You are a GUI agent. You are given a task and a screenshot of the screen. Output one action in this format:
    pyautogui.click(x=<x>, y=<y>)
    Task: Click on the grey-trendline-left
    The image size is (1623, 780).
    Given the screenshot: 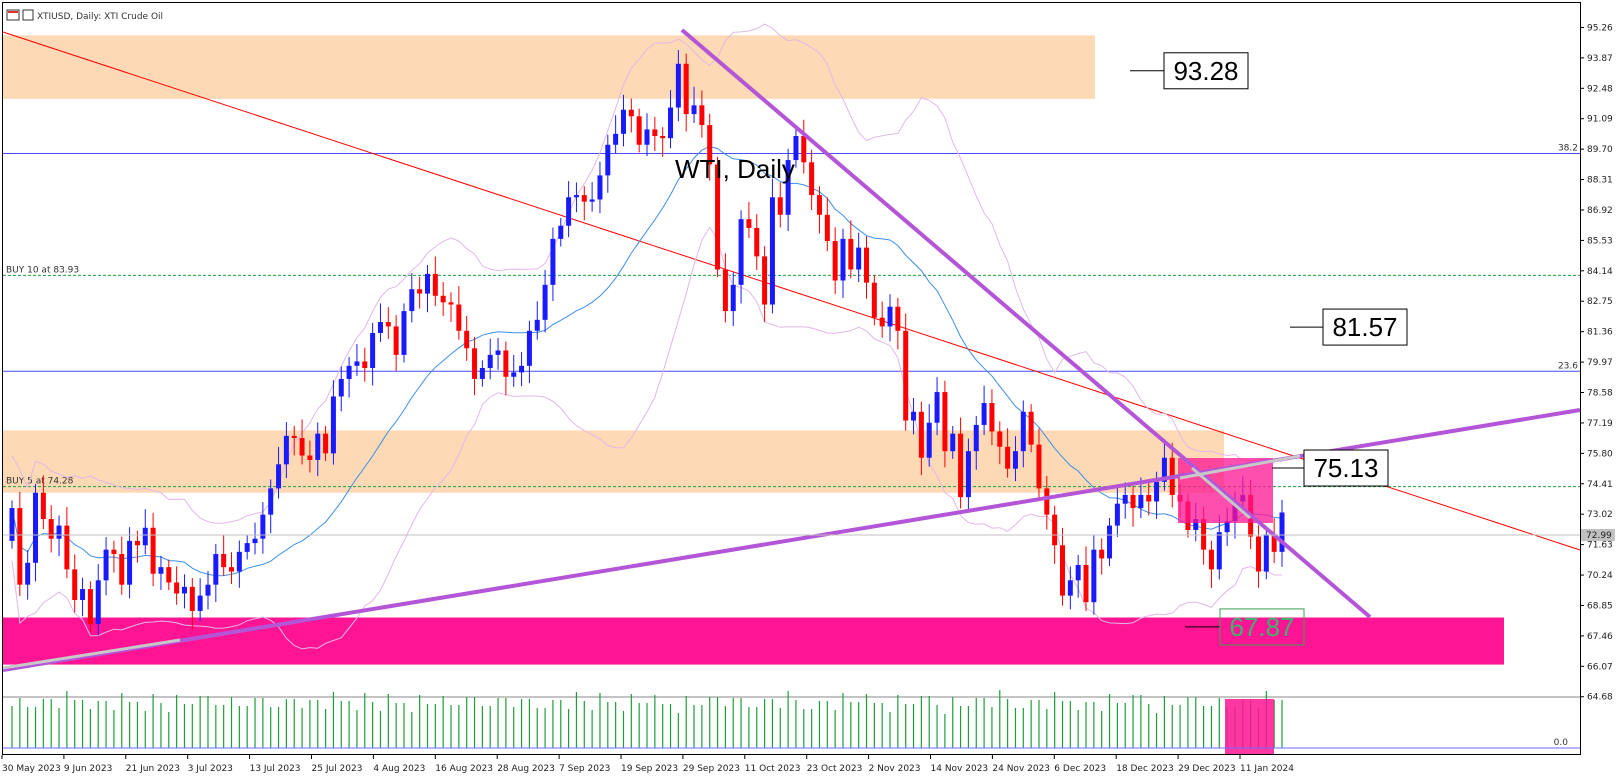 What is the action you would take?
    pyautogui.click(x=91, y=654)
    